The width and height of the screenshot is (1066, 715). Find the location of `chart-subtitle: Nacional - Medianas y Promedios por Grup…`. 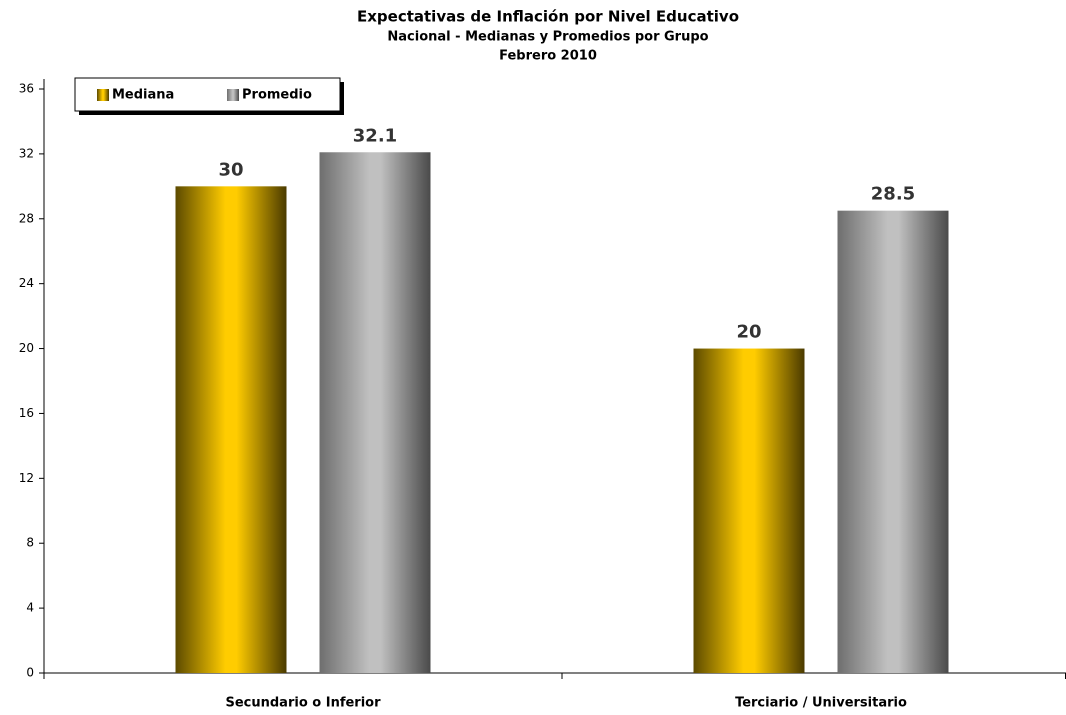

chart-subtitle: Nacional - Medianas y Promedios por Grup… is located at coordinates (547, 37).